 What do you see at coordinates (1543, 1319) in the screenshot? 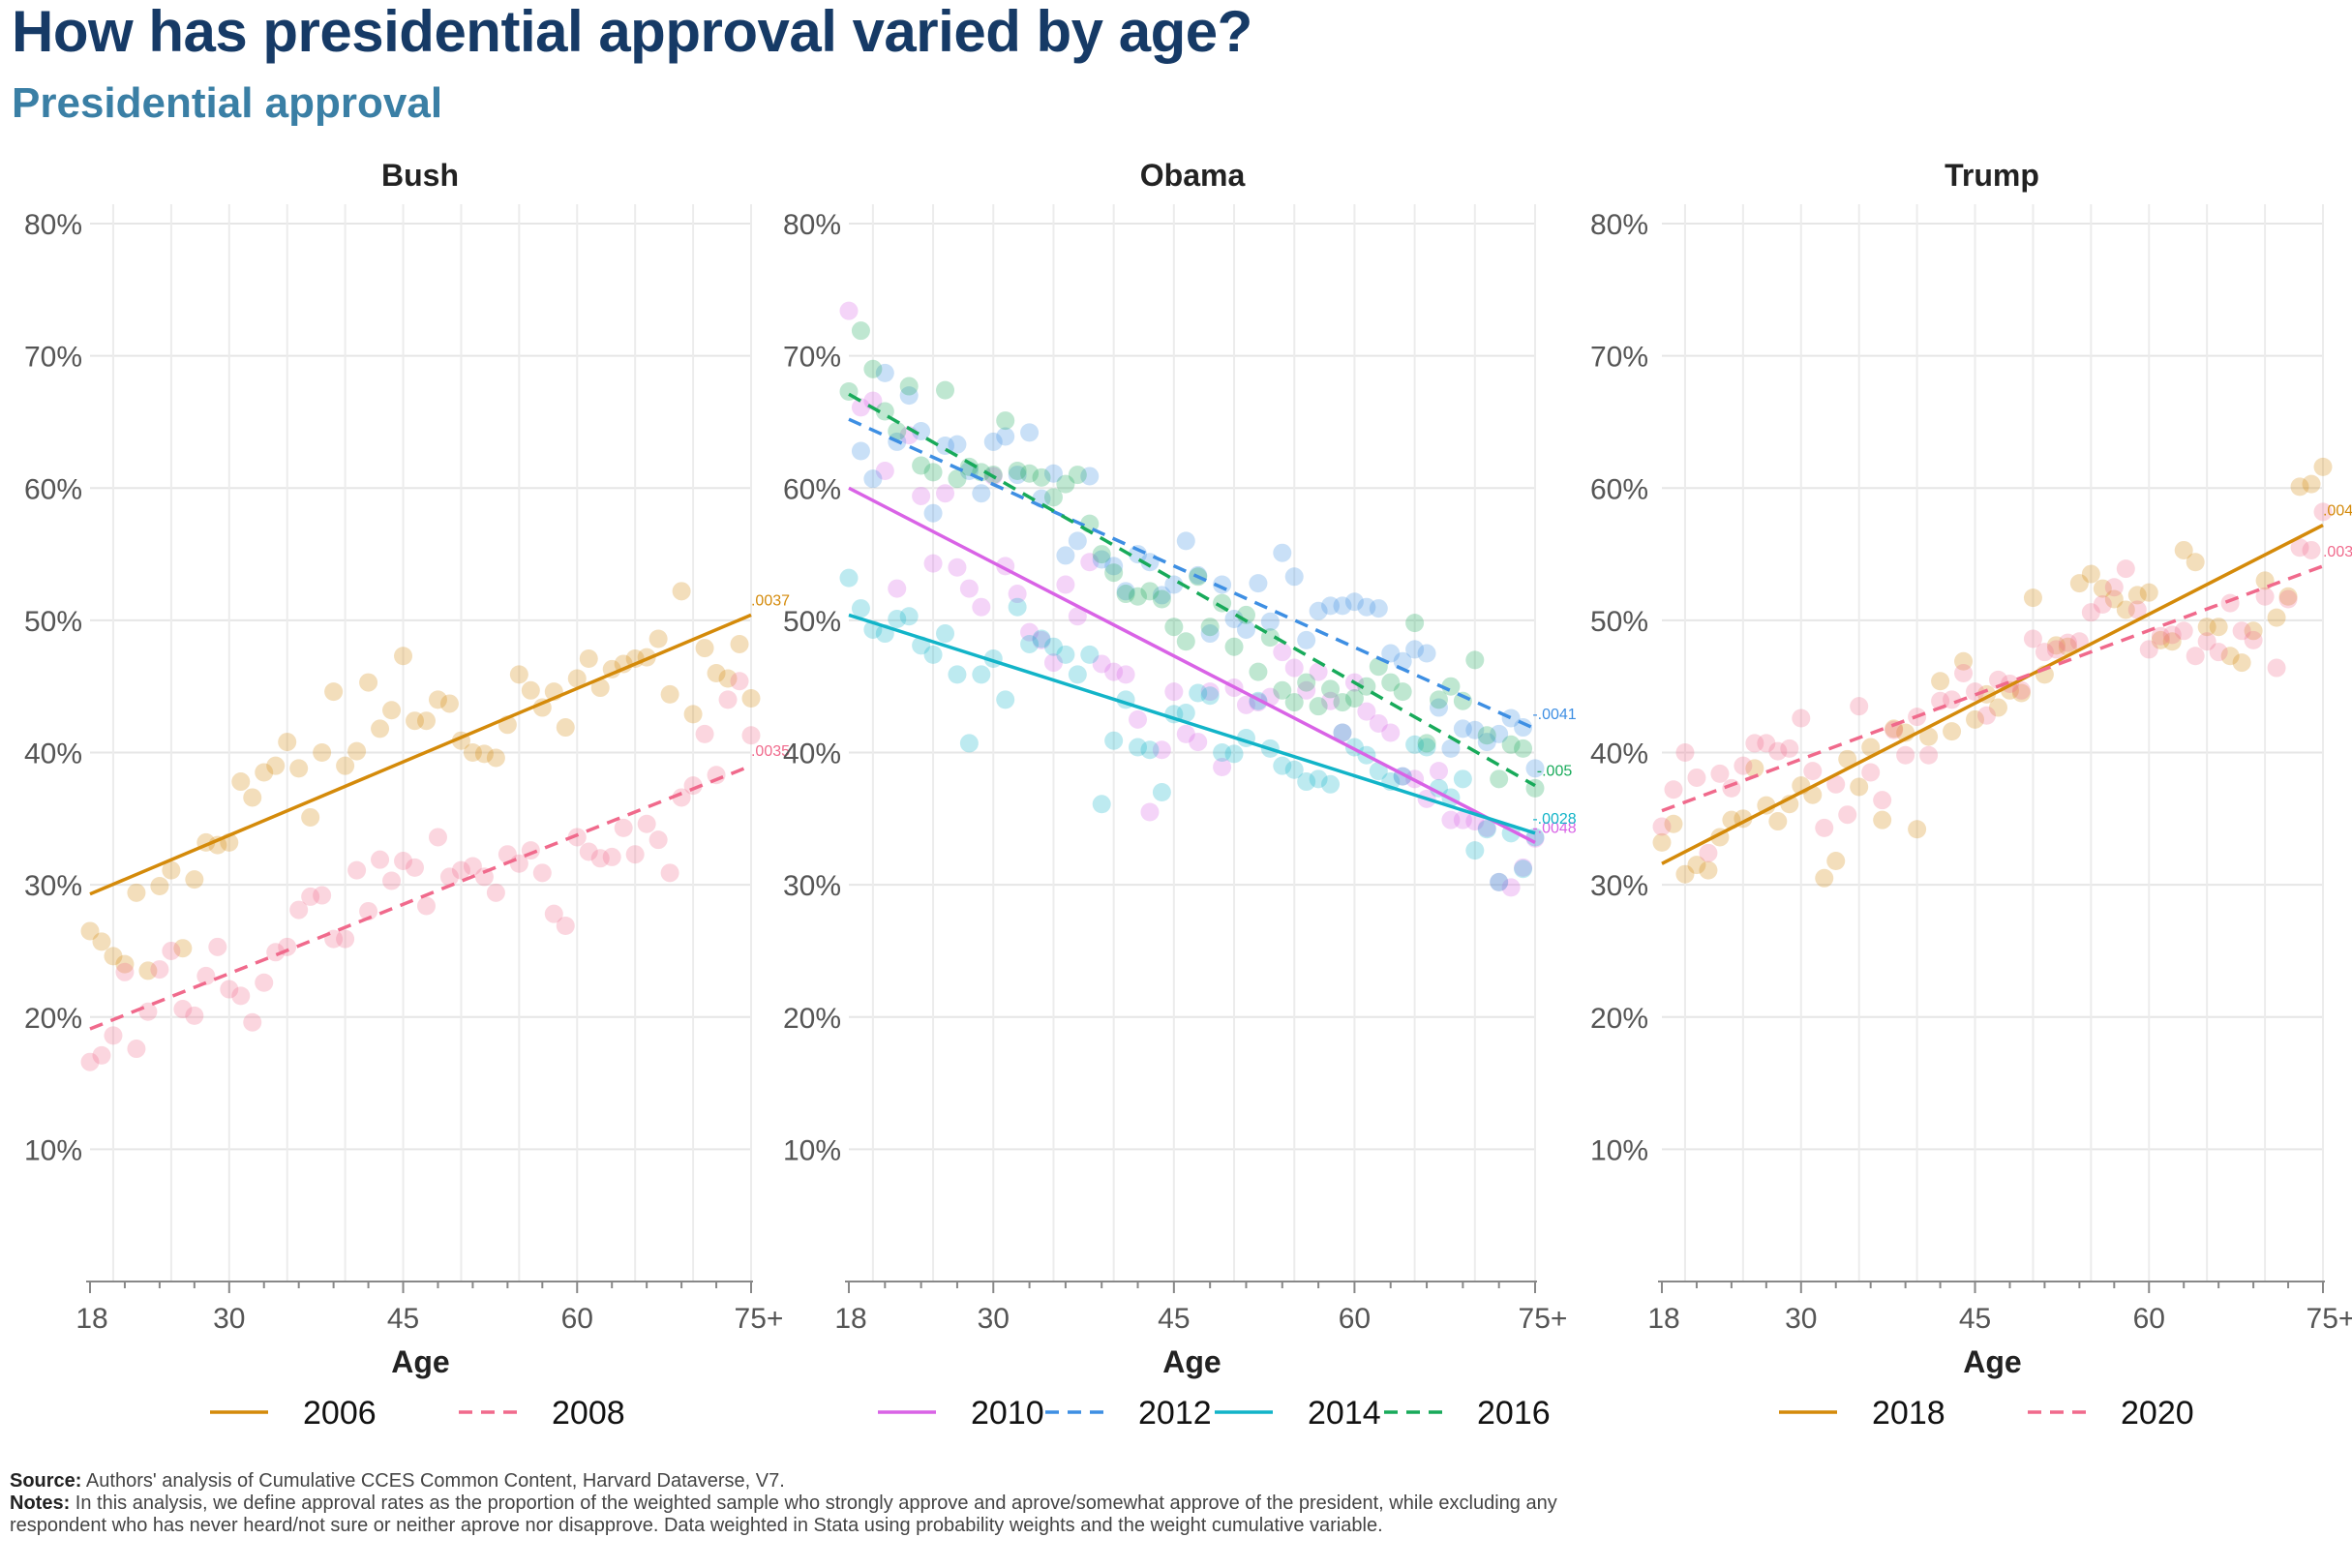
I see `x-tick-label: 75+` at bounding box center [1543, 1319].